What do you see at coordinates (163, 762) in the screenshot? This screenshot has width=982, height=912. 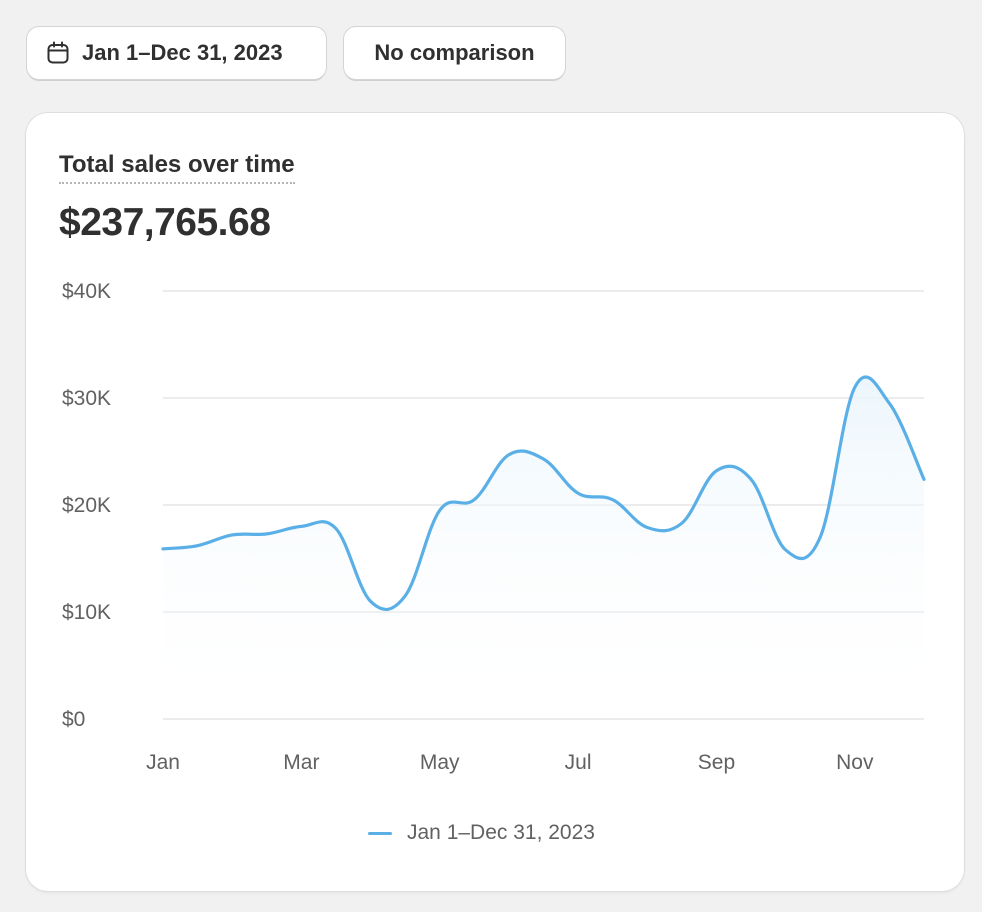 I see `x-tick-label: Jan` at bounding box center [163, 762].